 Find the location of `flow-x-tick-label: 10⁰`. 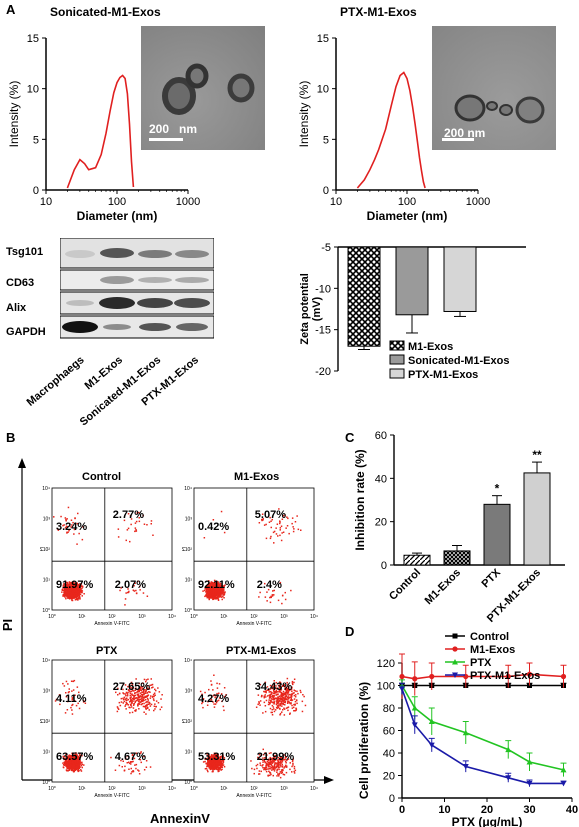

flow-x-tick-label: 10⁰ is located at coordinates (52, 617).